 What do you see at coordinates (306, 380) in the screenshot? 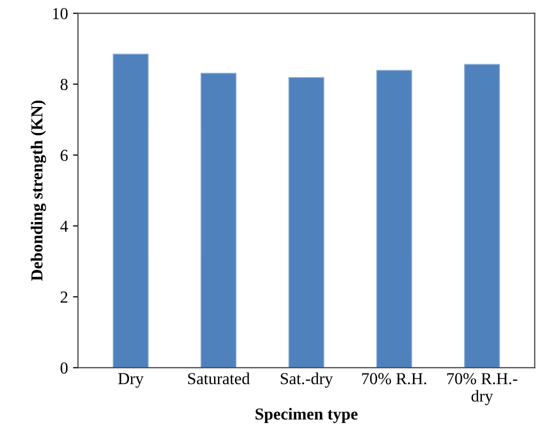
I see `x-tick-label: Sat.-dry` at bounding box center [306, 380].